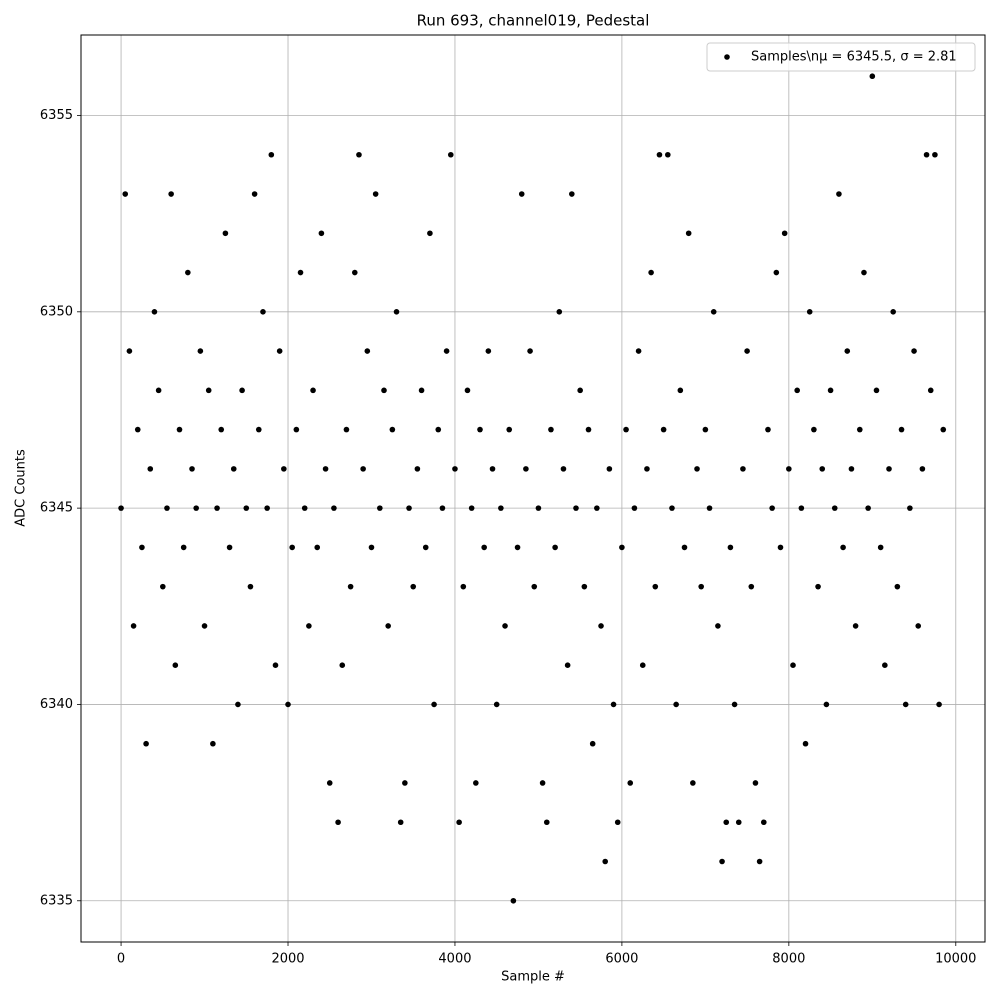  Describe the element at coordinates (287, 959) in the screenshot. I see `x-tick-label: 2000` at that location.